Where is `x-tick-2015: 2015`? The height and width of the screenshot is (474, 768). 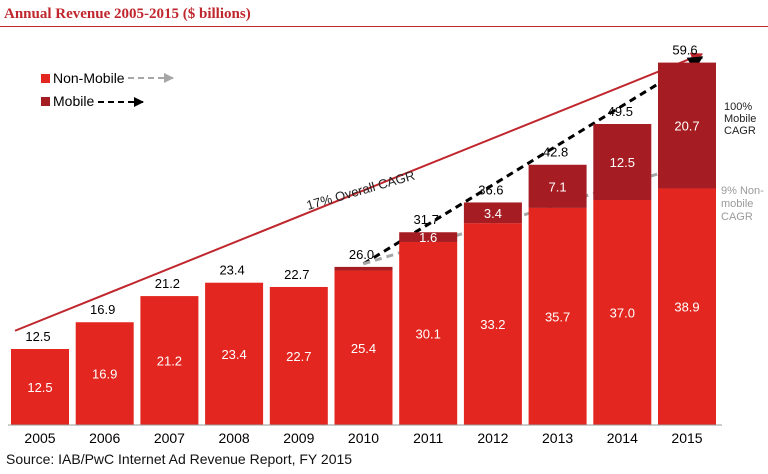
x-tick-2015: 2015 is located at coordinates (686, 438).